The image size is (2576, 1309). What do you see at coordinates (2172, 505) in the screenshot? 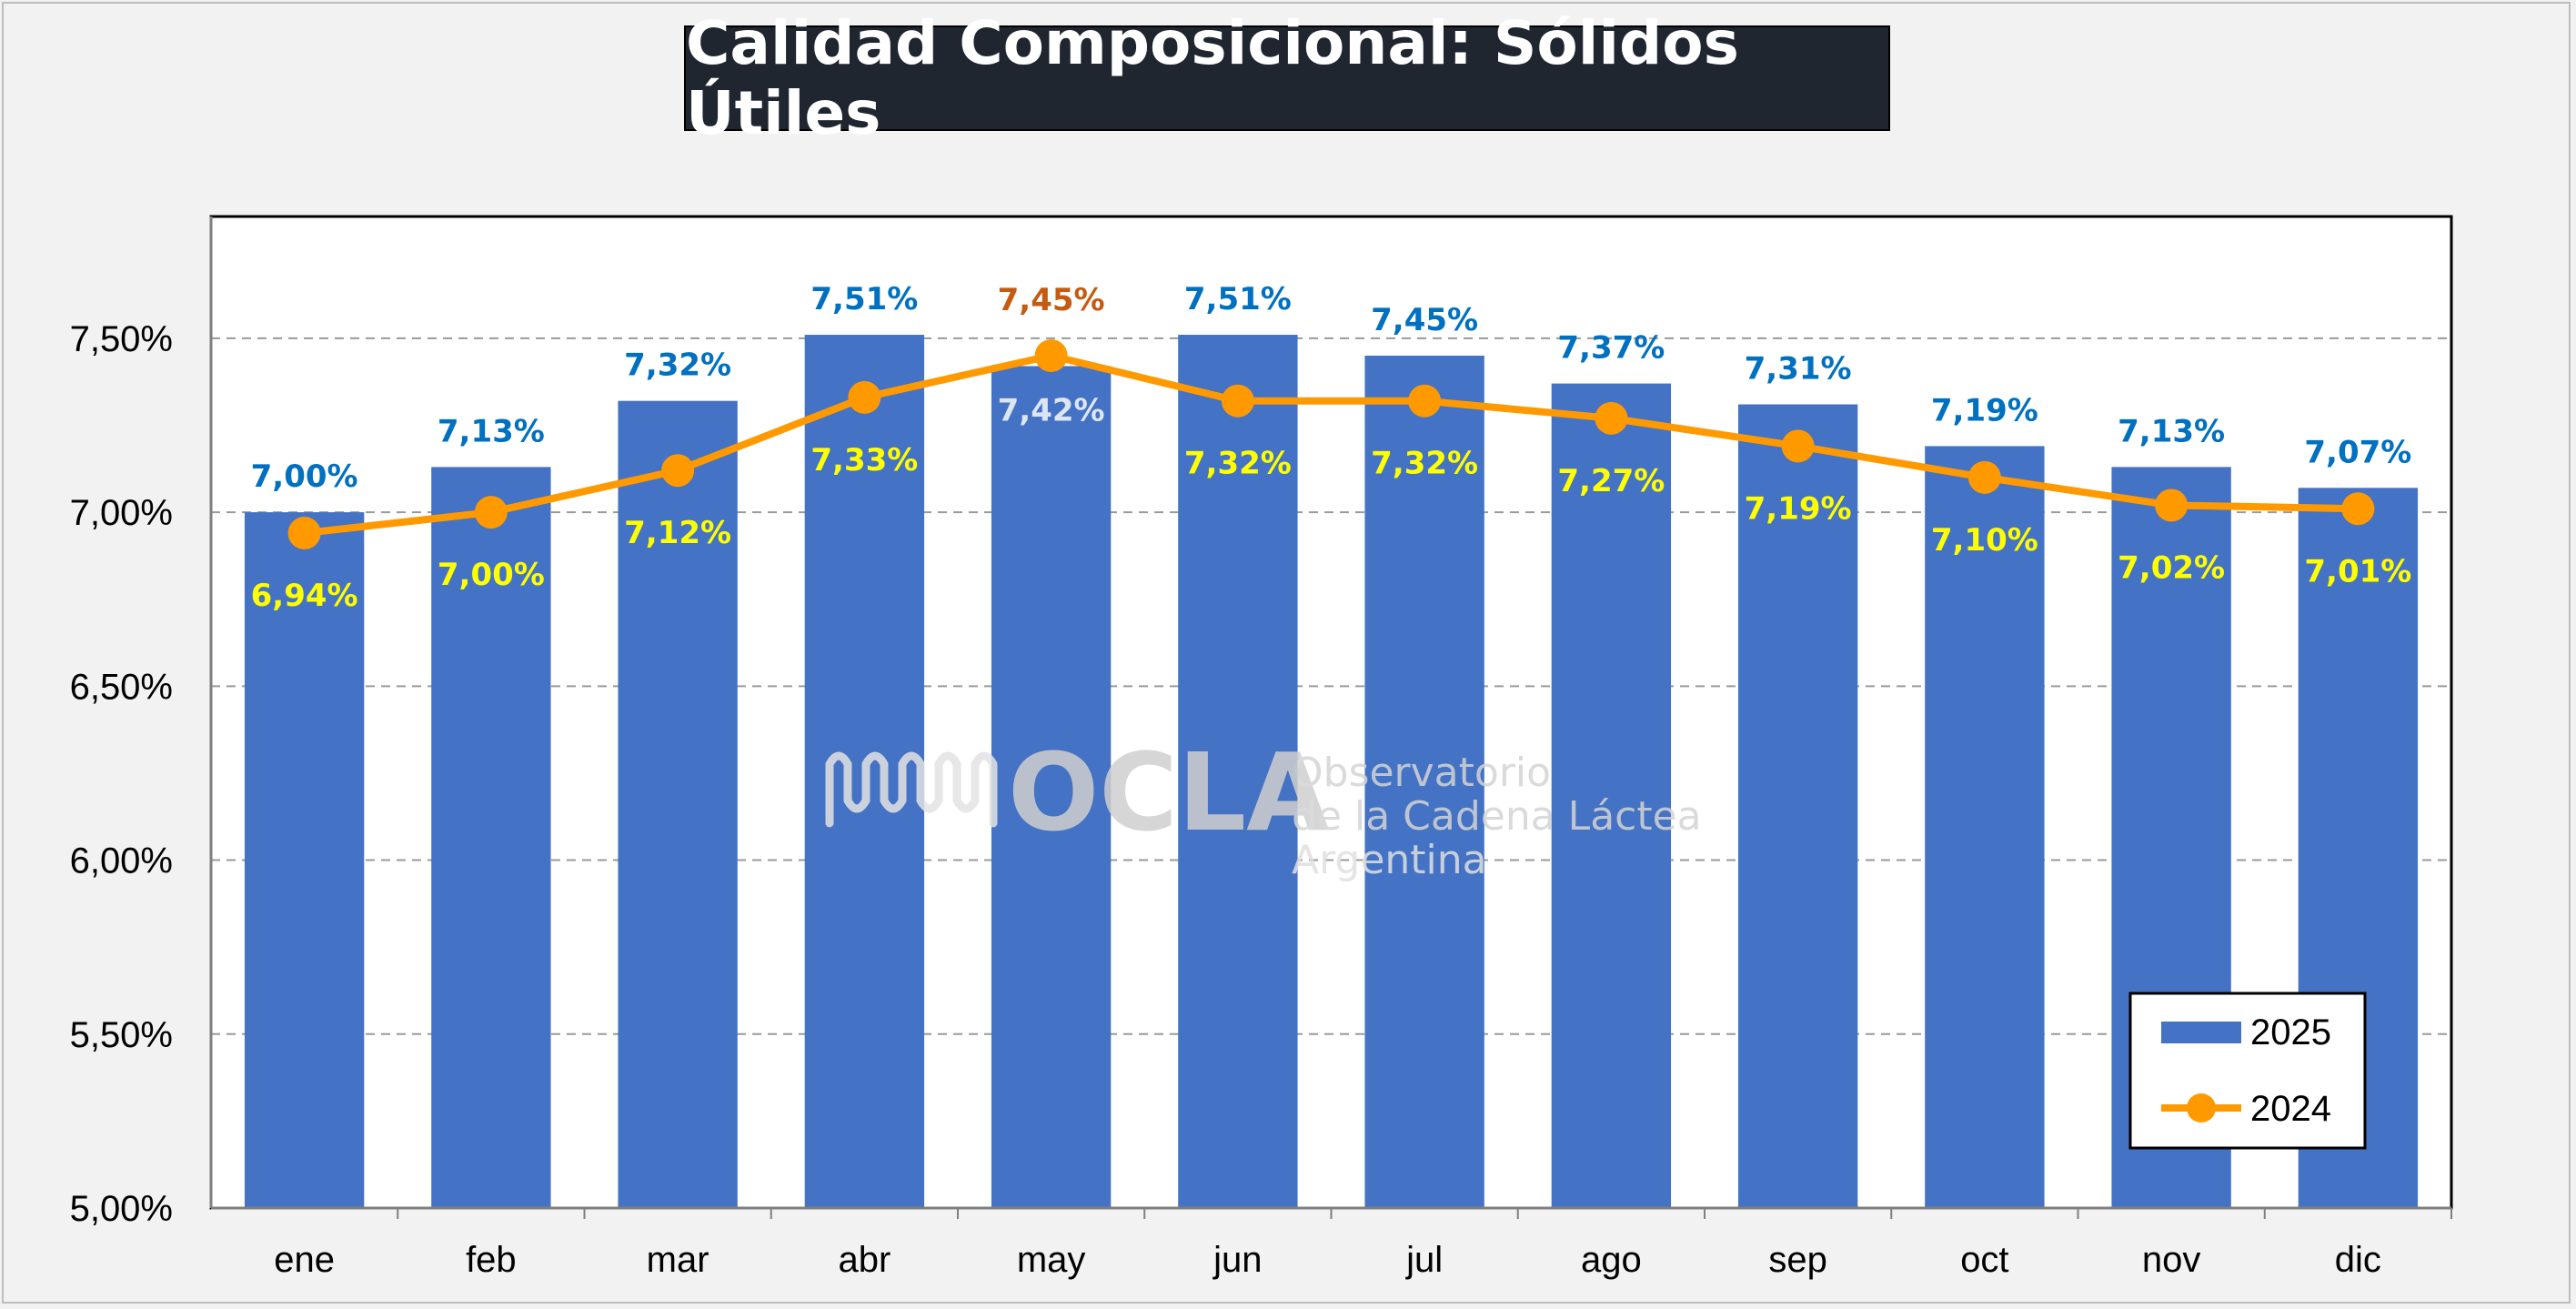
I see `line-marker-nov` at bounding box center [2172, 505].